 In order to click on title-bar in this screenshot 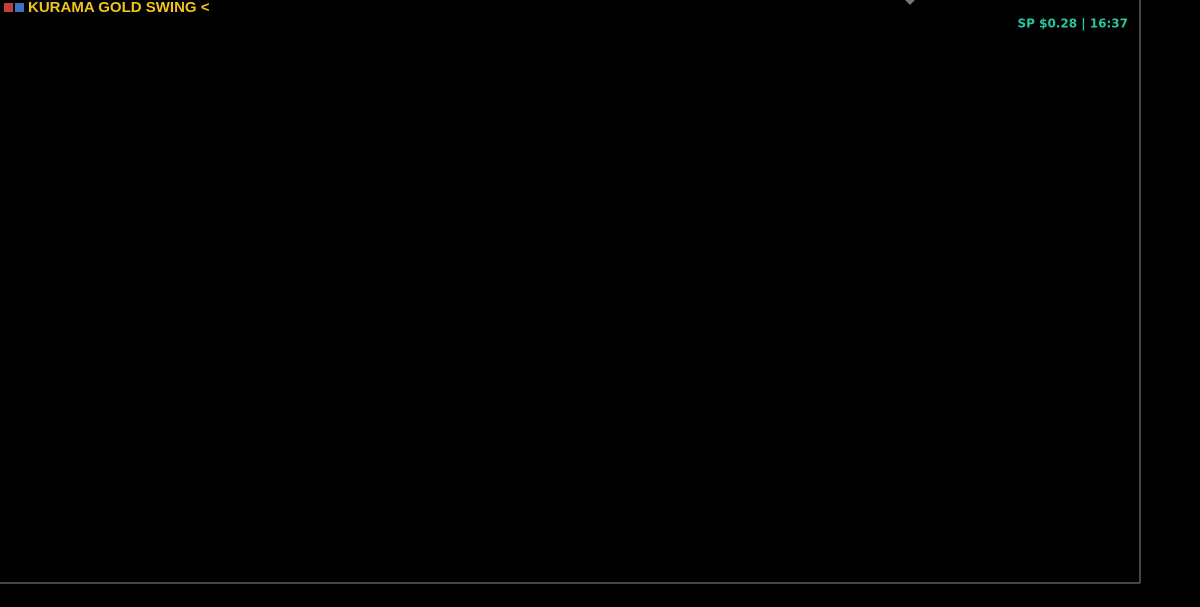, I will do `click(100, 8)`.